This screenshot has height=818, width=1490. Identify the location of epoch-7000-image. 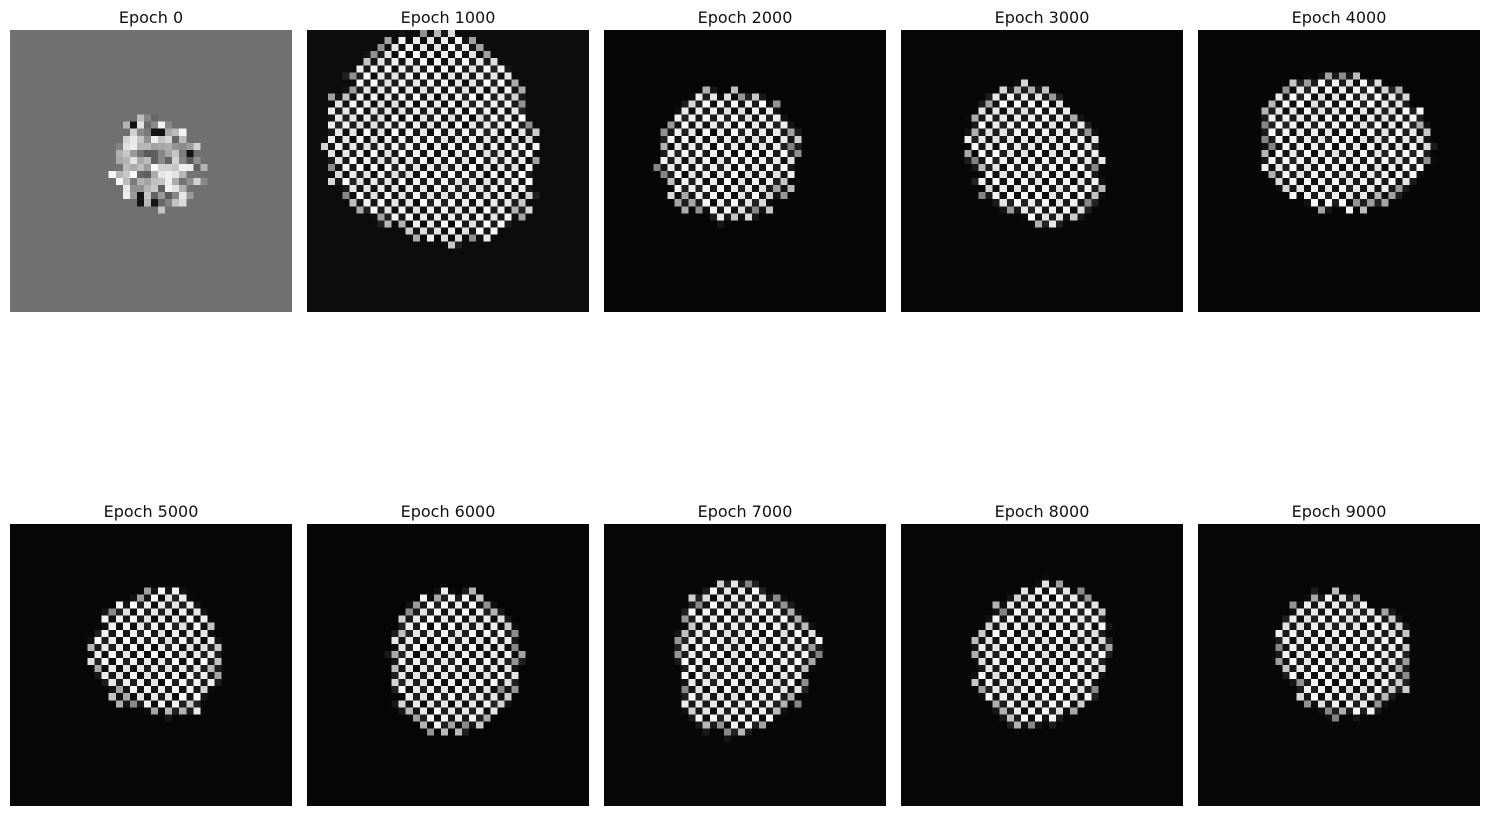
(745, 665).